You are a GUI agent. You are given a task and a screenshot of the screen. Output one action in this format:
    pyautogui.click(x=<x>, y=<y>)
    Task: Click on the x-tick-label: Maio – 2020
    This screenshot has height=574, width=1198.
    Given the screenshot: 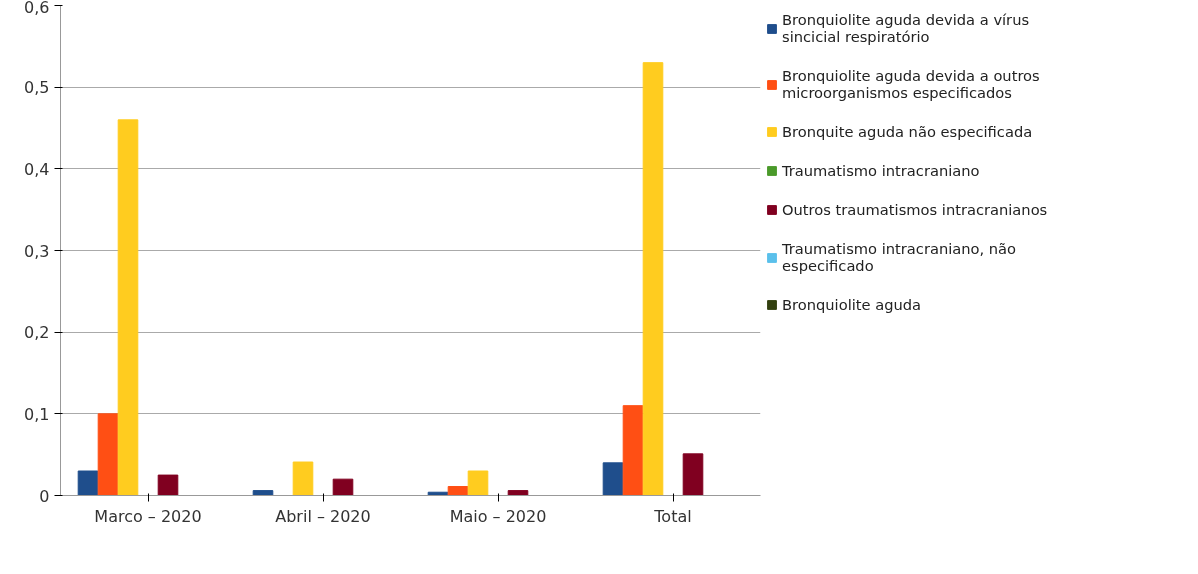 What is the action you would take?
    pyautogui.click(x=498, y=516)
    